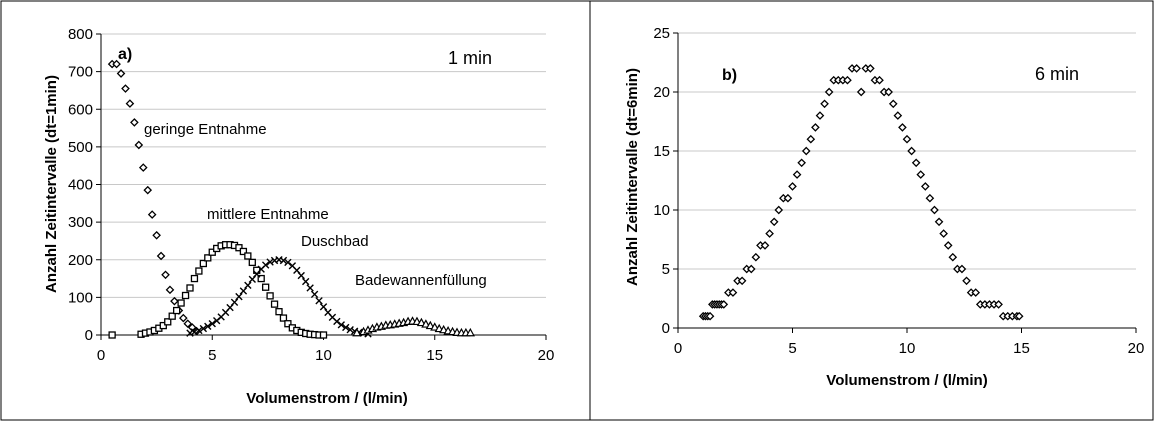 The height and width of the screenshot is (426, 1154). What do you see at coordinates (101, 355) in the screenshot?
I see `panel-a-x-tick-label: 0` at bounding box center [101, 355].